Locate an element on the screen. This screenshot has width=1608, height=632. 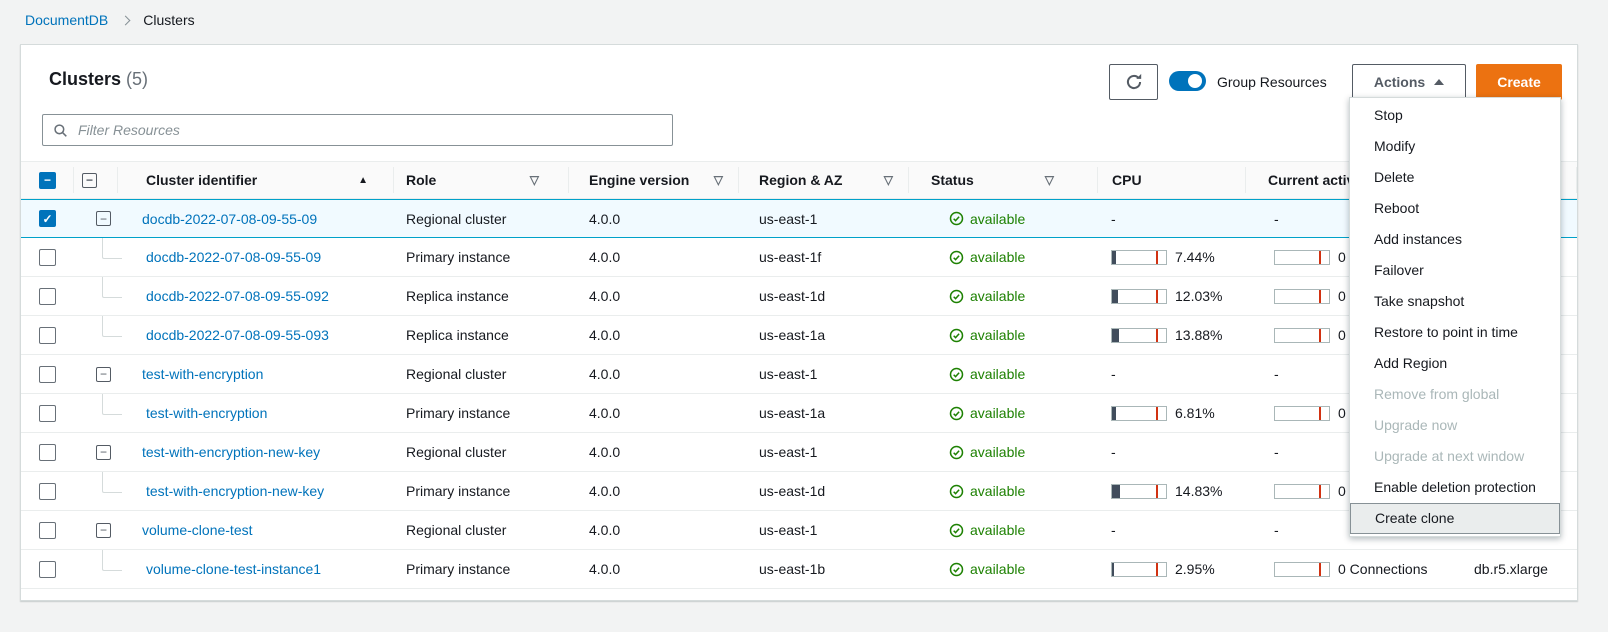
collapse-all-icon: − is located at coordinates (89, 180).